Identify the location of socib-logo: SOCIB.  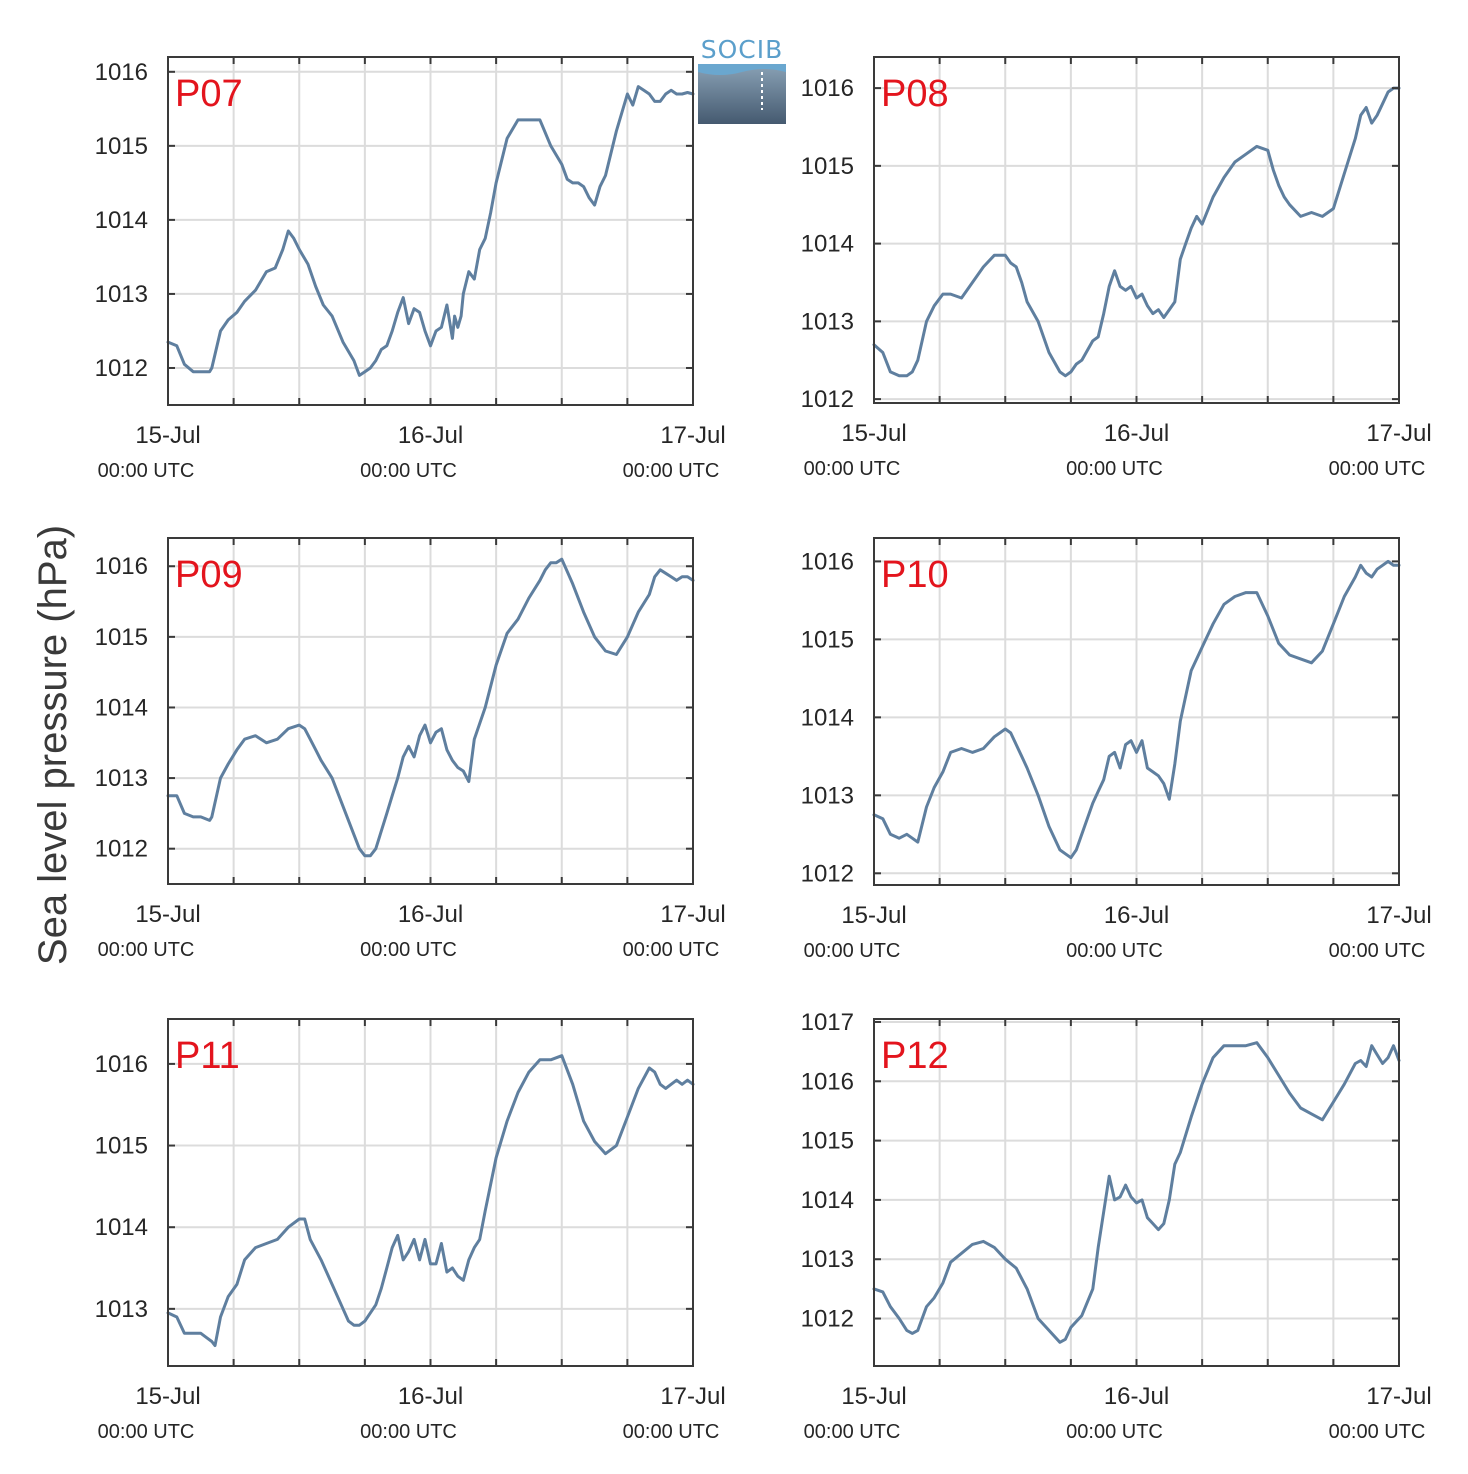
(742, 79).